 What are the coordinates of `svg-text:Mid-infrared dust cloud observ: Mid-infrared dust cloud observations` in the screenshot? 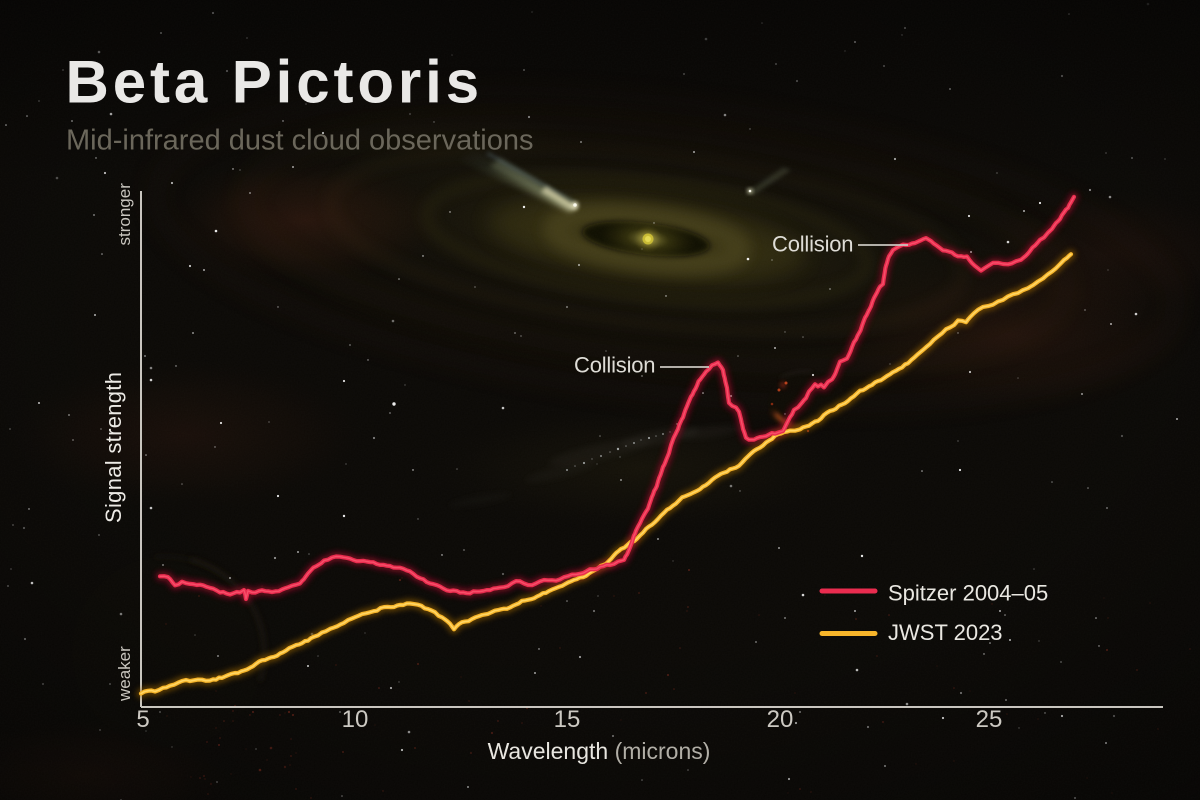 It's located at (299, 141).